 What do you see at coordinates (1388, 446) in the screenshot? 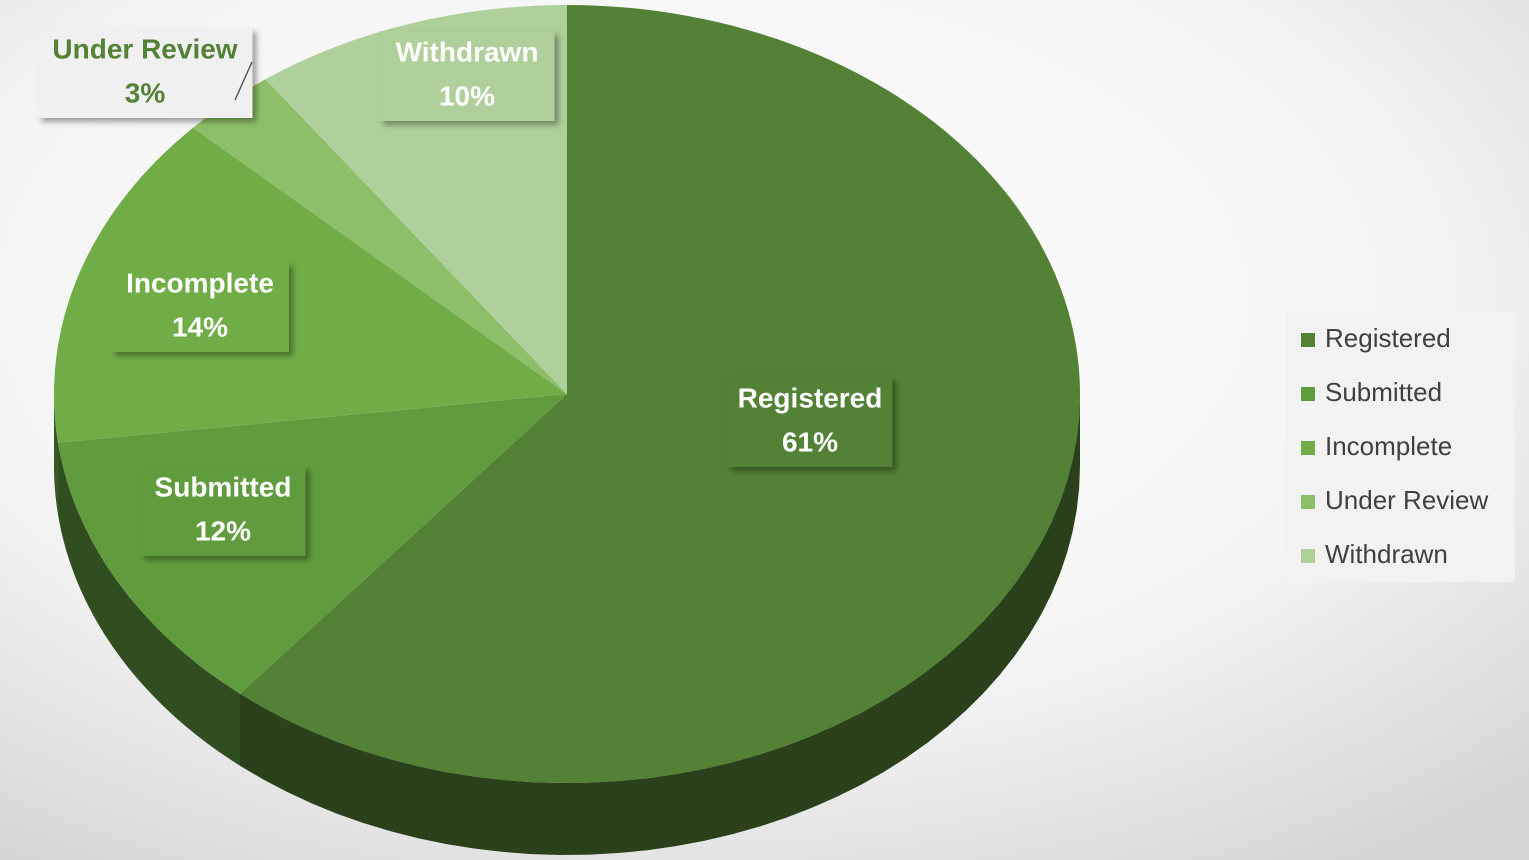
I see `legend-label: Incomplete` at bounding box center [1388, 446].